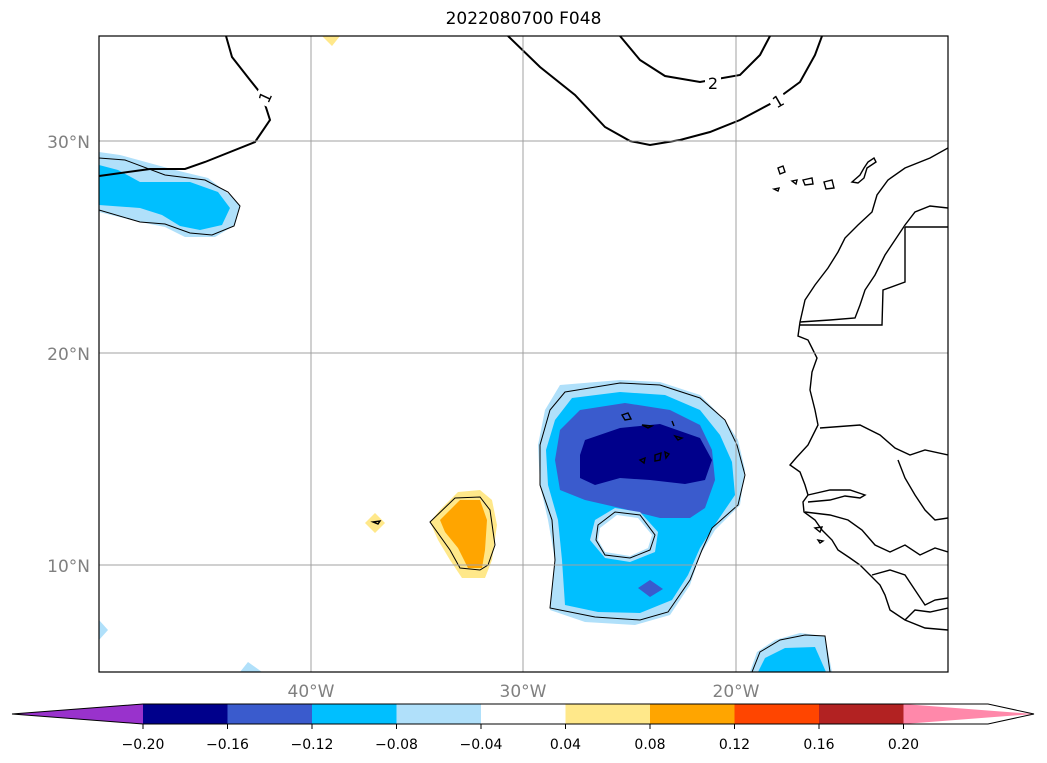 The height and width of the screenshot is (763, 1047). I want to click on lat-label-20n: 20°N, so click(68, 355).